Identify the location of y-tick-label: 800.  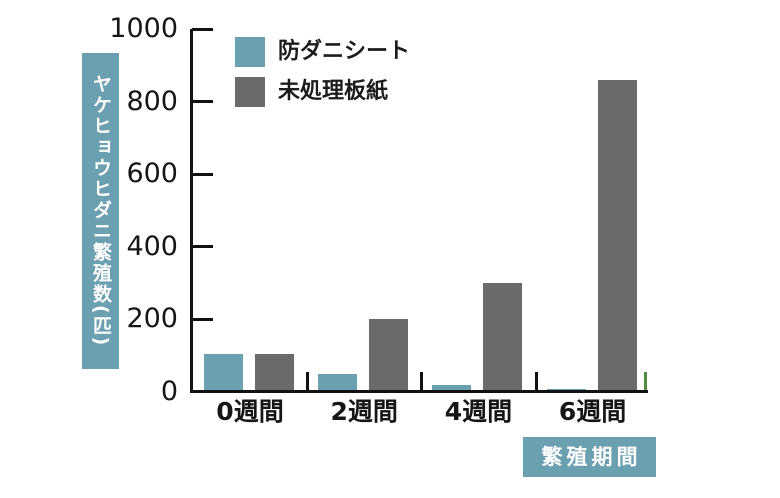
(152, 101).